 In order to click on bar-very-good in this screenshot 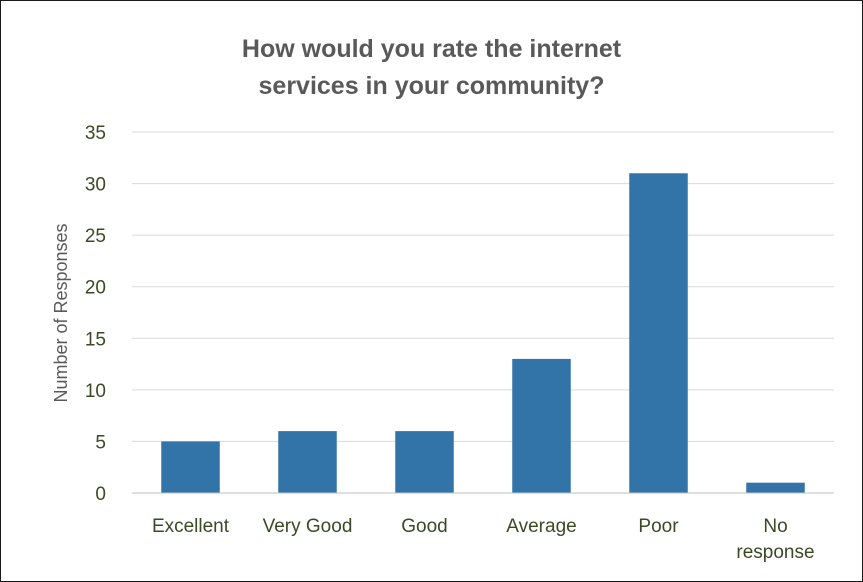, I will do `click(307, 462)`.